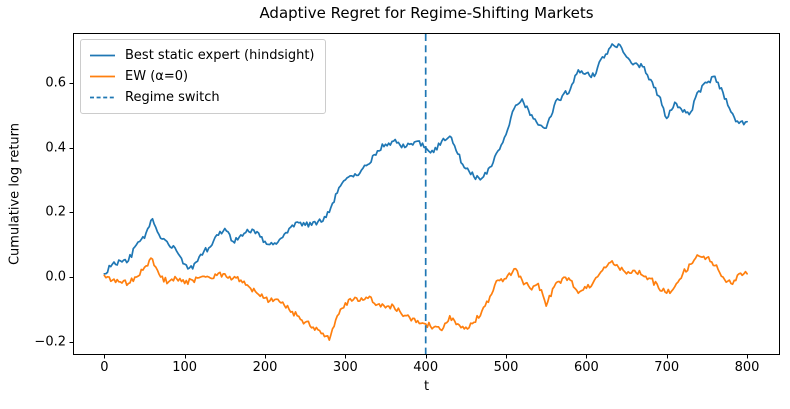 Image resolution: width=790 pixels, height=409 pixels. What do you see at coordinates (586, 367) in the screenshot?
I see `x-tick-label: 600` at bounding box center [586, 367].